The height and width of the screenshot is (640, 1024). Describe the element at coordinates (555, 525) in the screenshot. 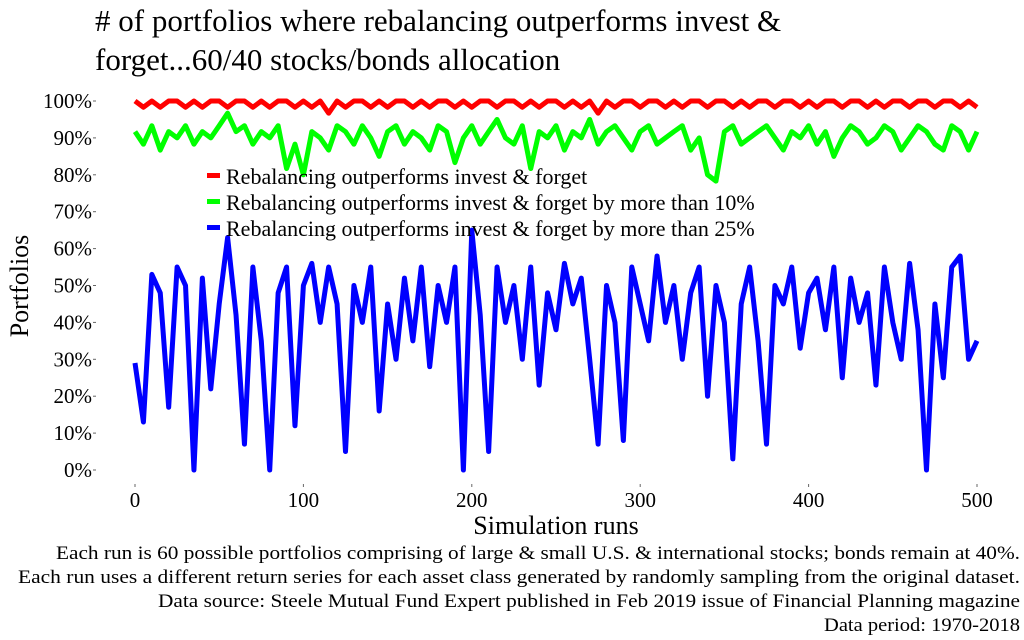

I see `x-axis-title: Simulation runs` at that location.